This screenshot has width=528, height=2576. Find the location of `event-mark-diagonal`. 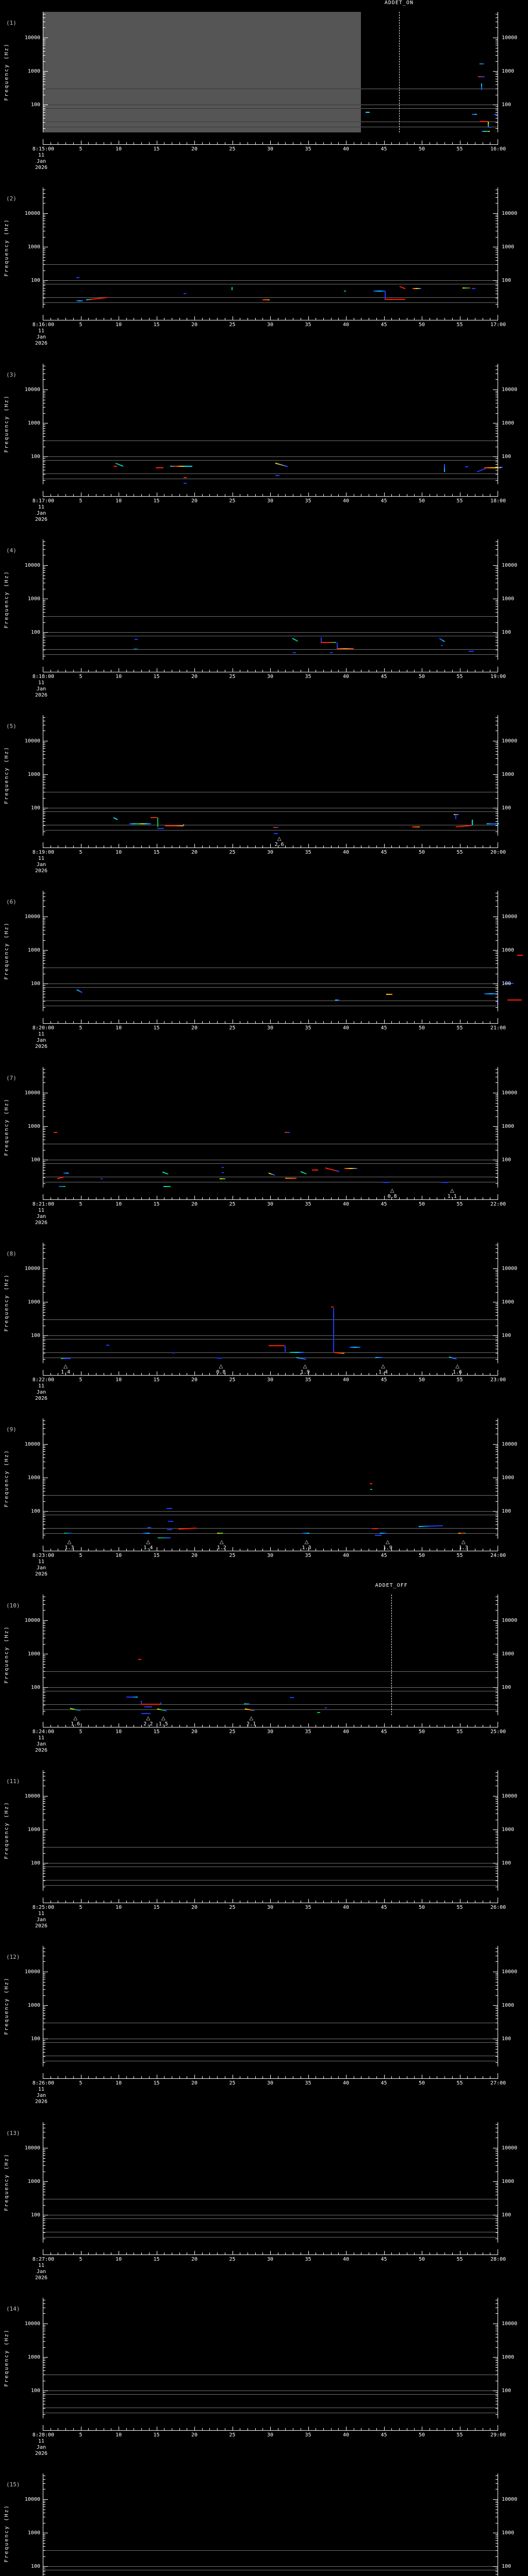

event-mark-diagonal is located at coordinates (165, 1173).